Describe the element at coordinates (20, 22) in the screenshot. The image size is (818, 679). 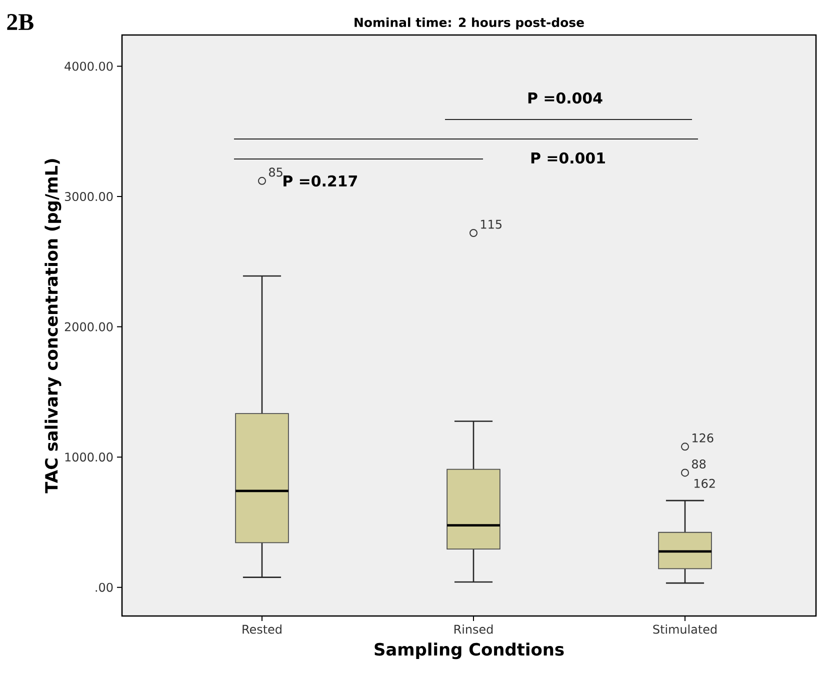
I see `text: 2B` at that location.